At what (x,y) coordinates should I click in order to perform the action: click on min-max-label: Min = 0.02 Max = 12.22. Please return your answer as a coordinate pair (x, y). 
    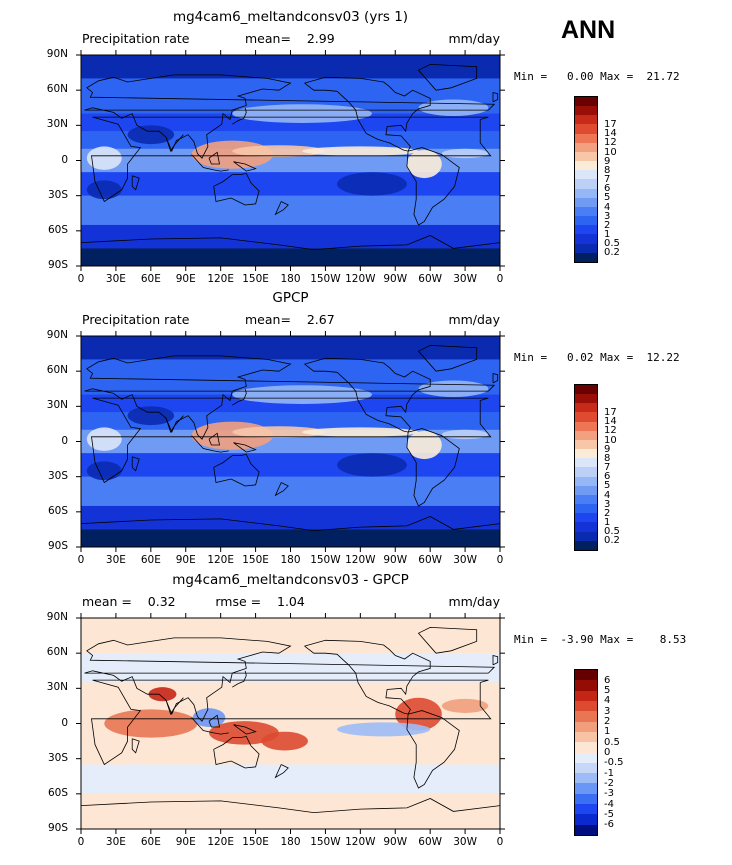
    Looking at the image, I should click on (597, 357).